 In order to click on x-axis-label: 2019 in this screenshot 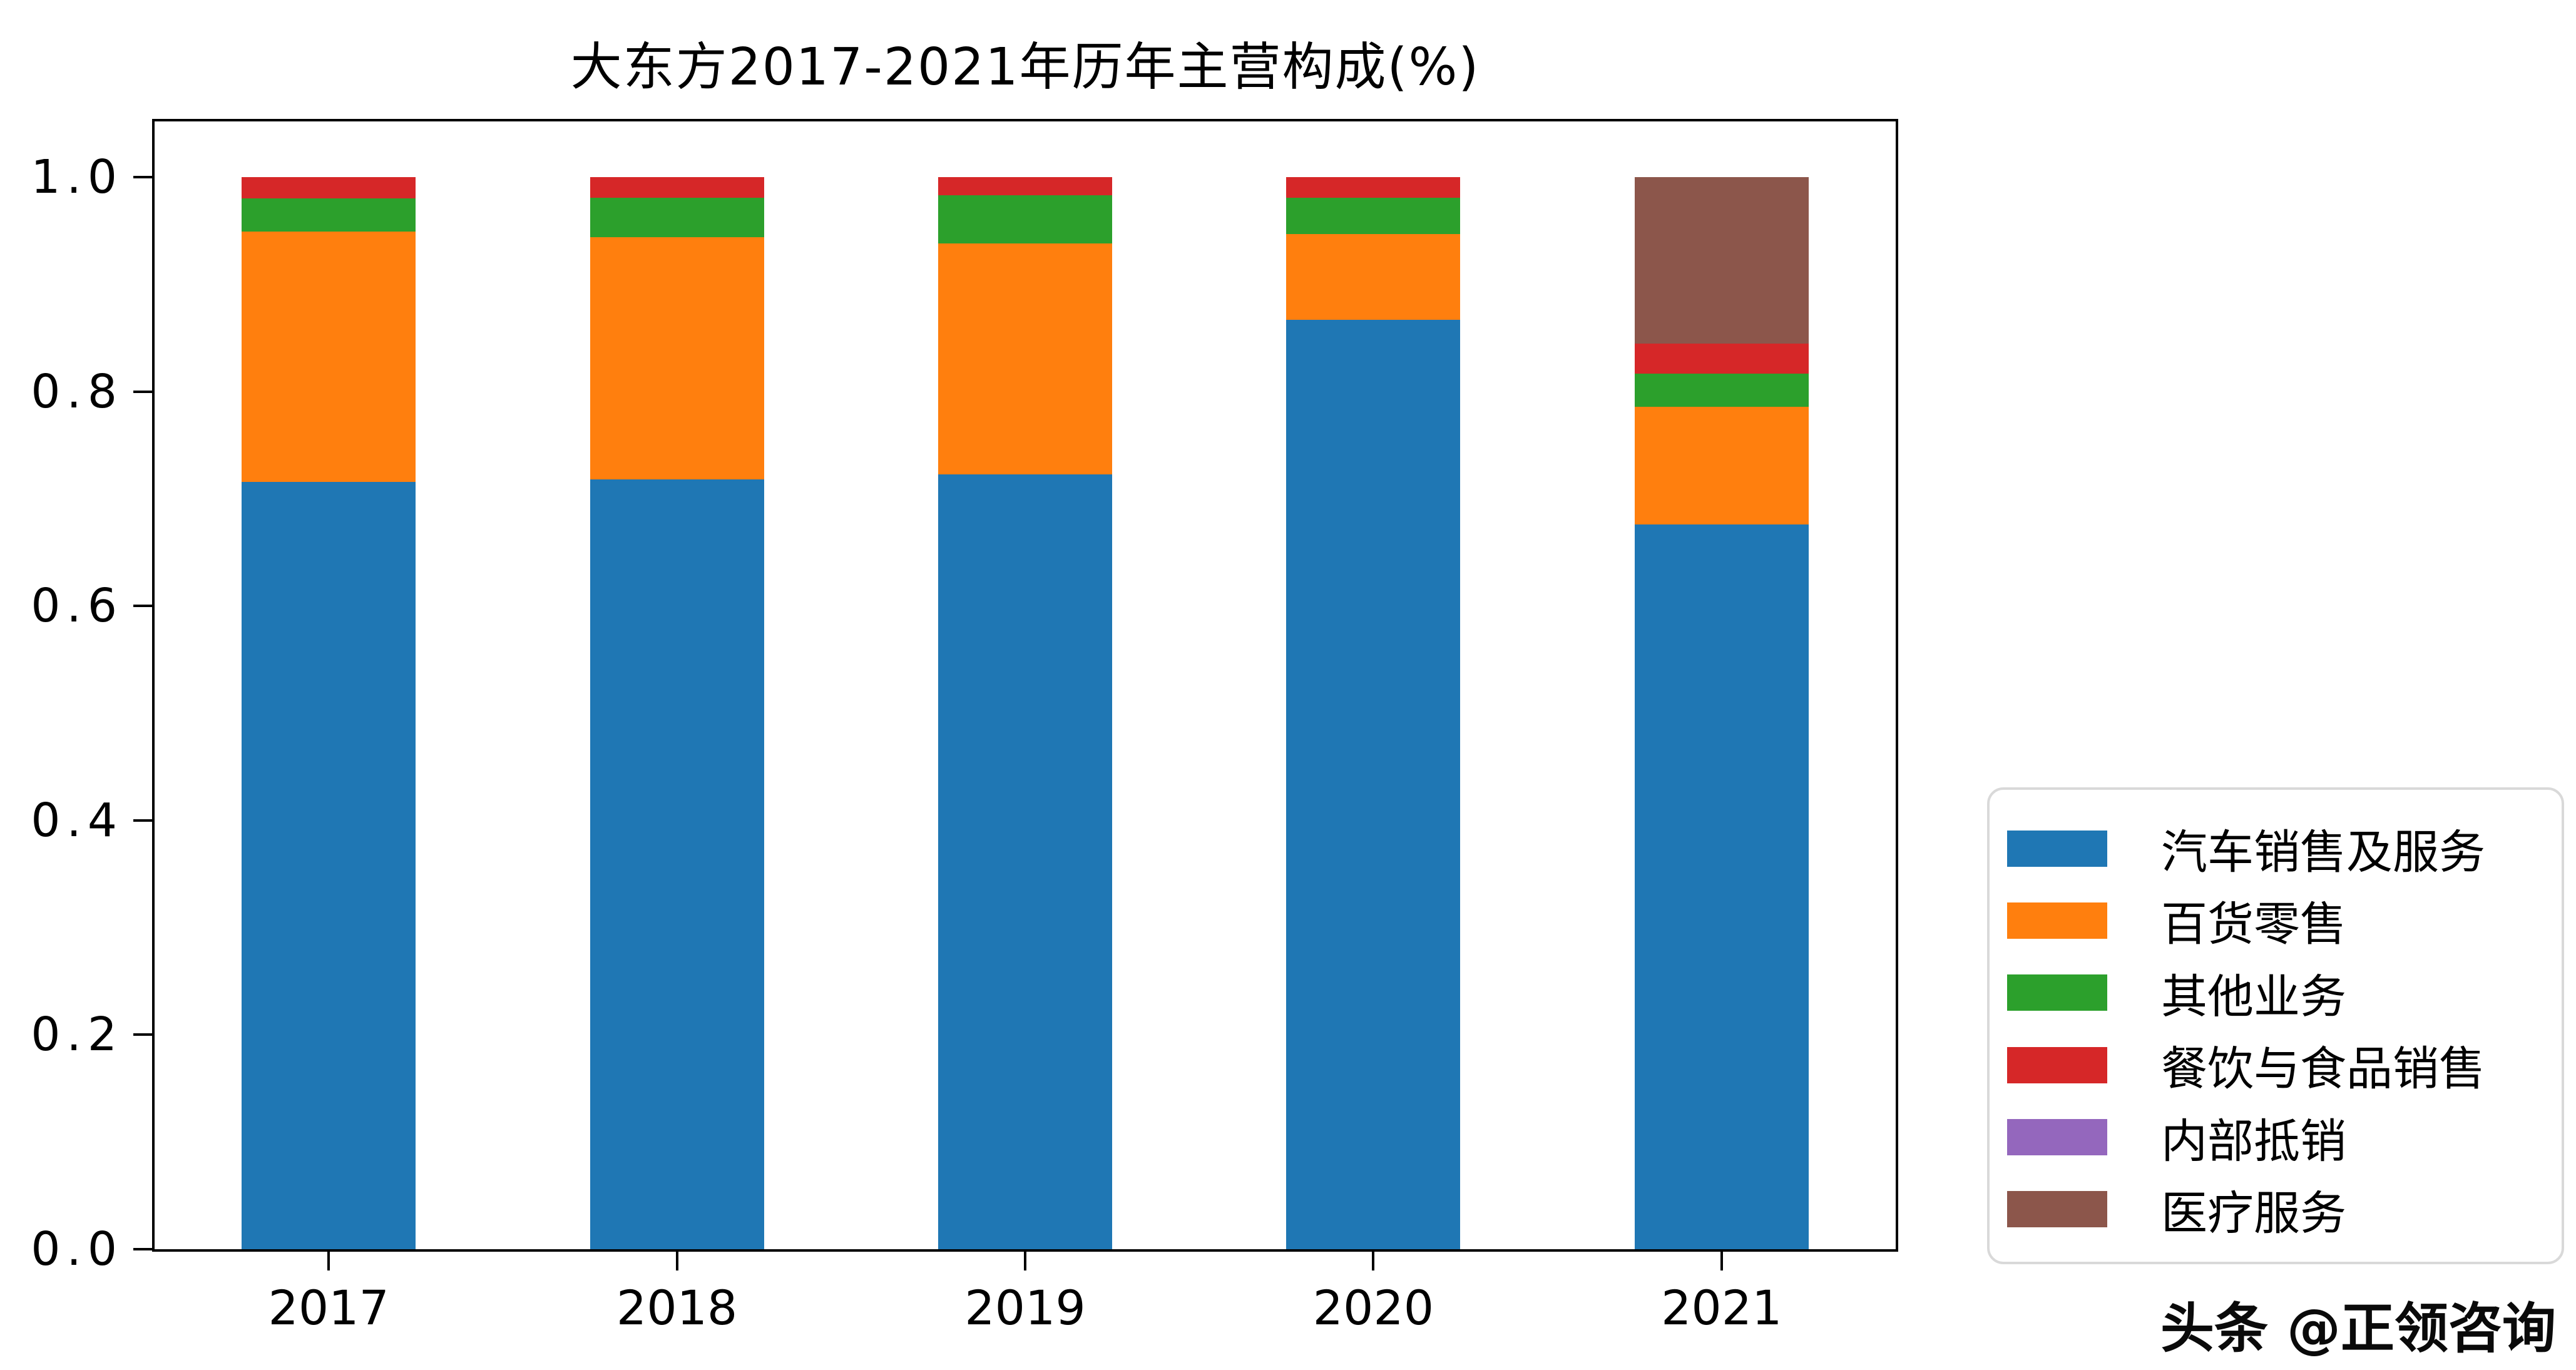, I will do `click(1025, 1308)`.